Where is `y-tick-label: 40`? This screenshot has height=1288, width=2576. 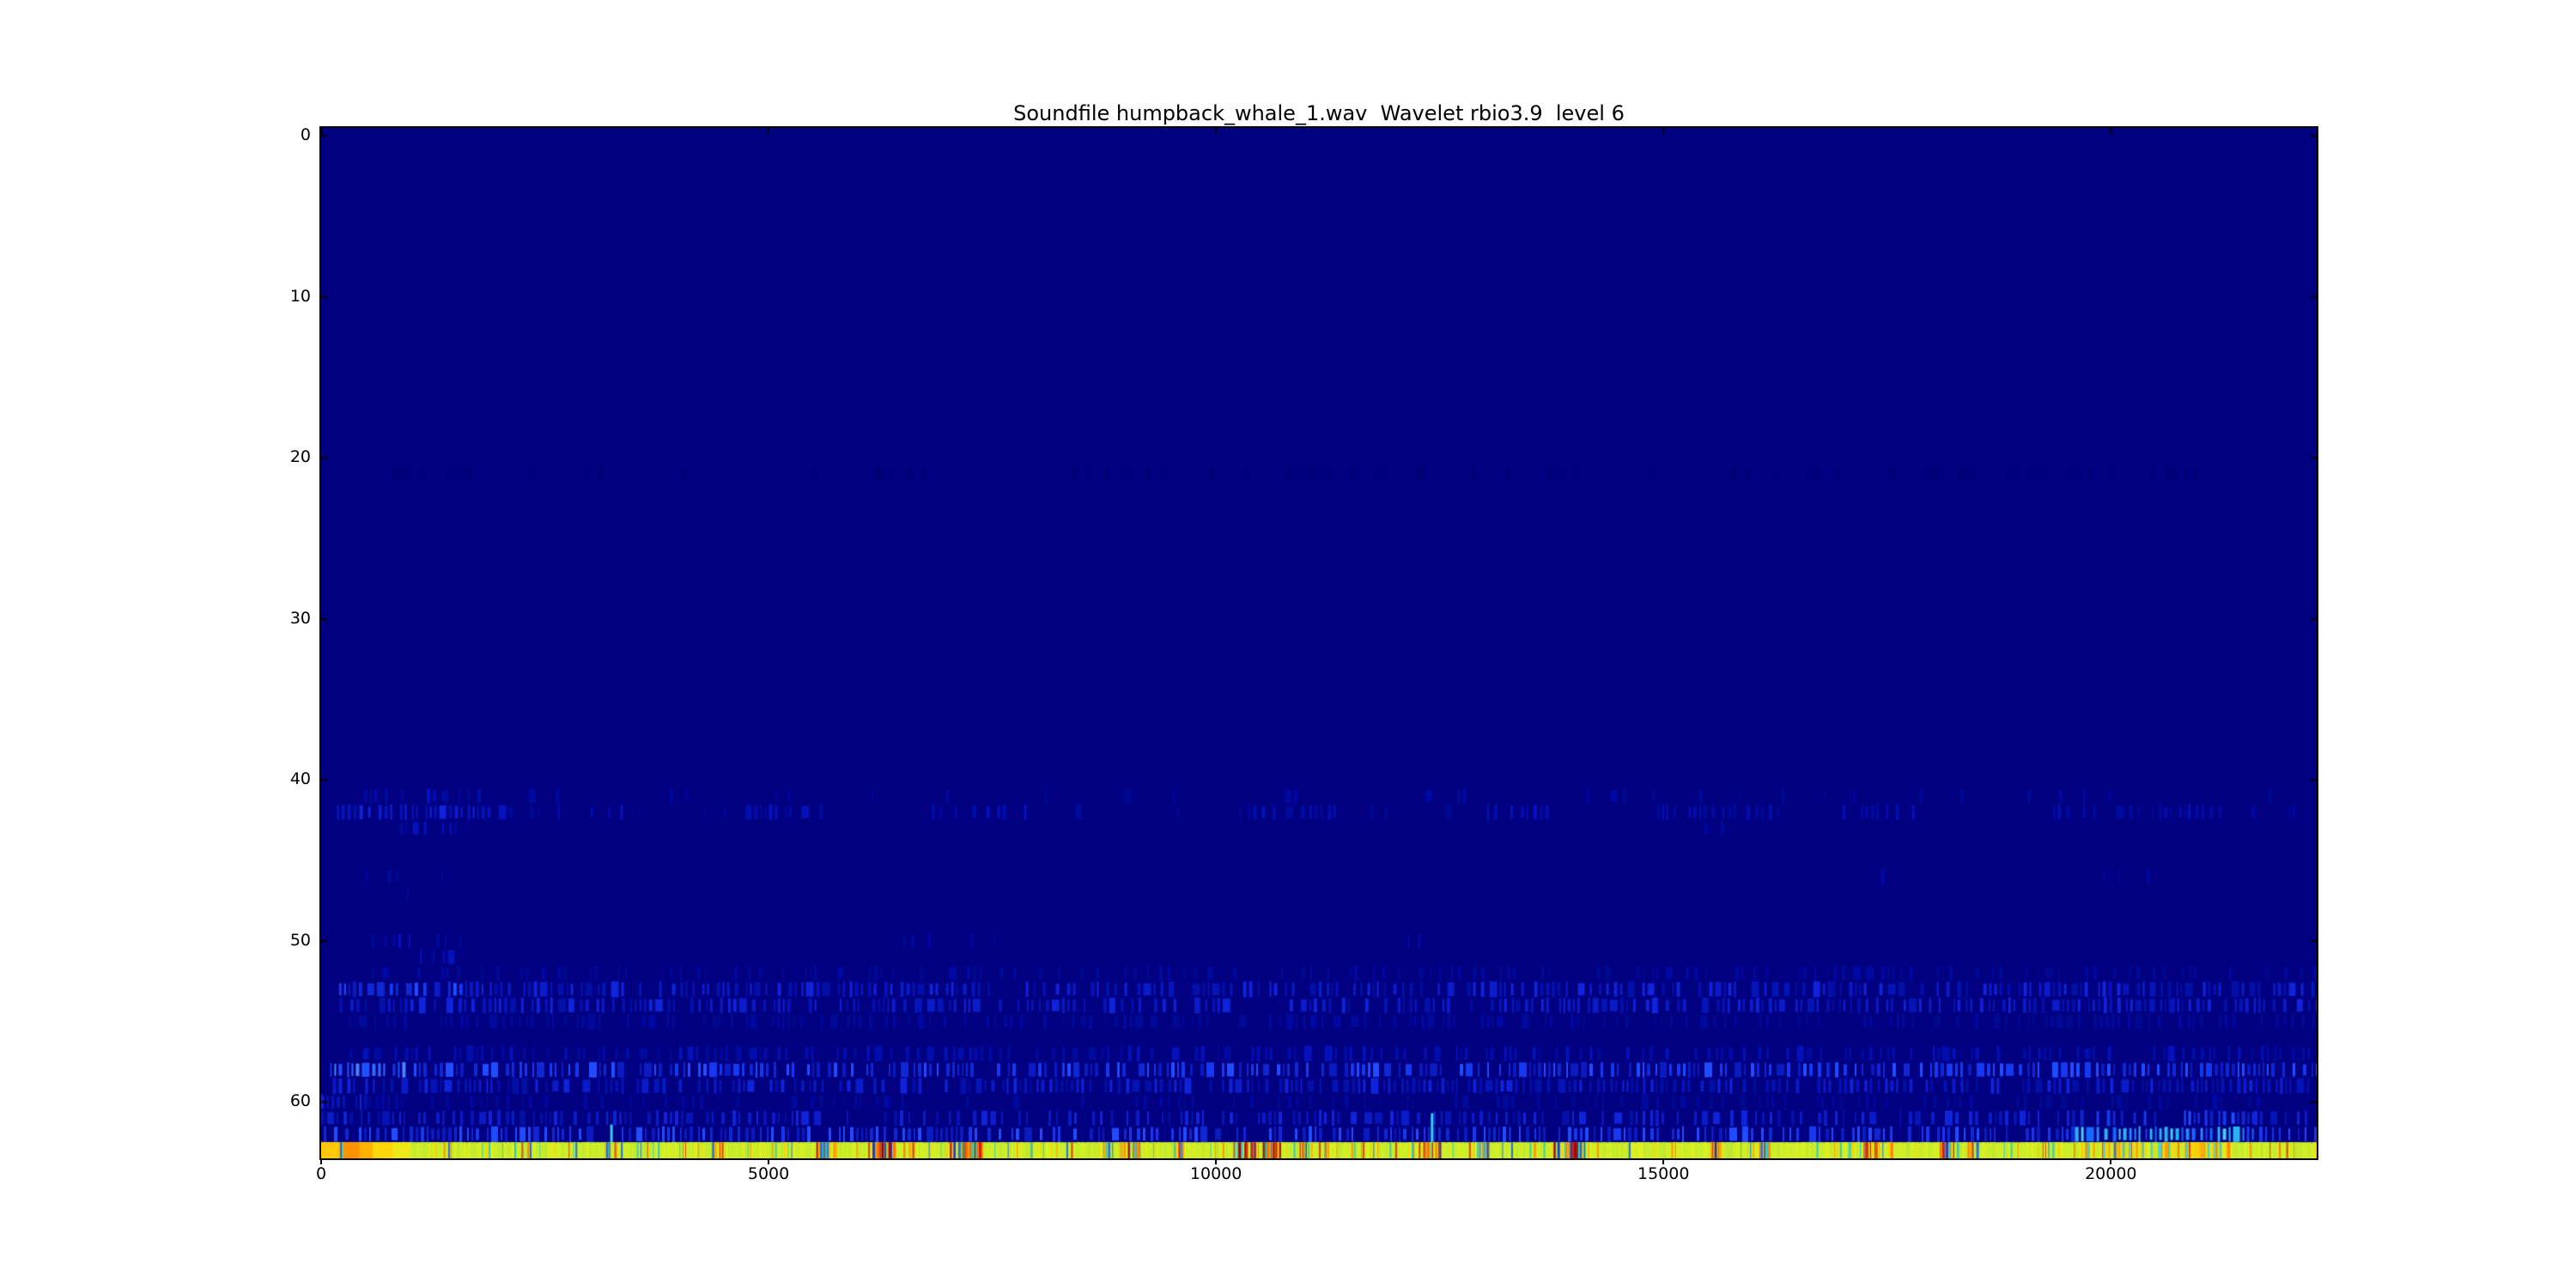
y-tick-label: 40 is located at coordinates (300, 779).